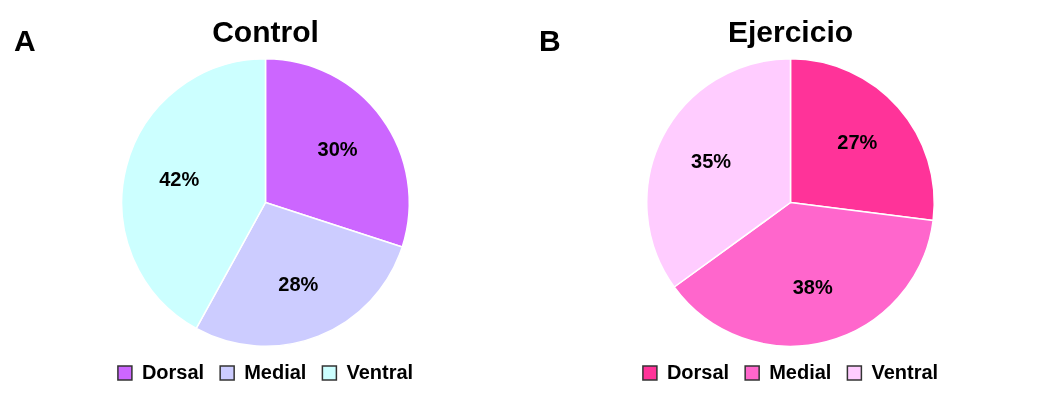 This screenshot has height=402, width=1057. Describe the element at coordinates (550, 41) in the screenshot. I see `text: B` at that location.